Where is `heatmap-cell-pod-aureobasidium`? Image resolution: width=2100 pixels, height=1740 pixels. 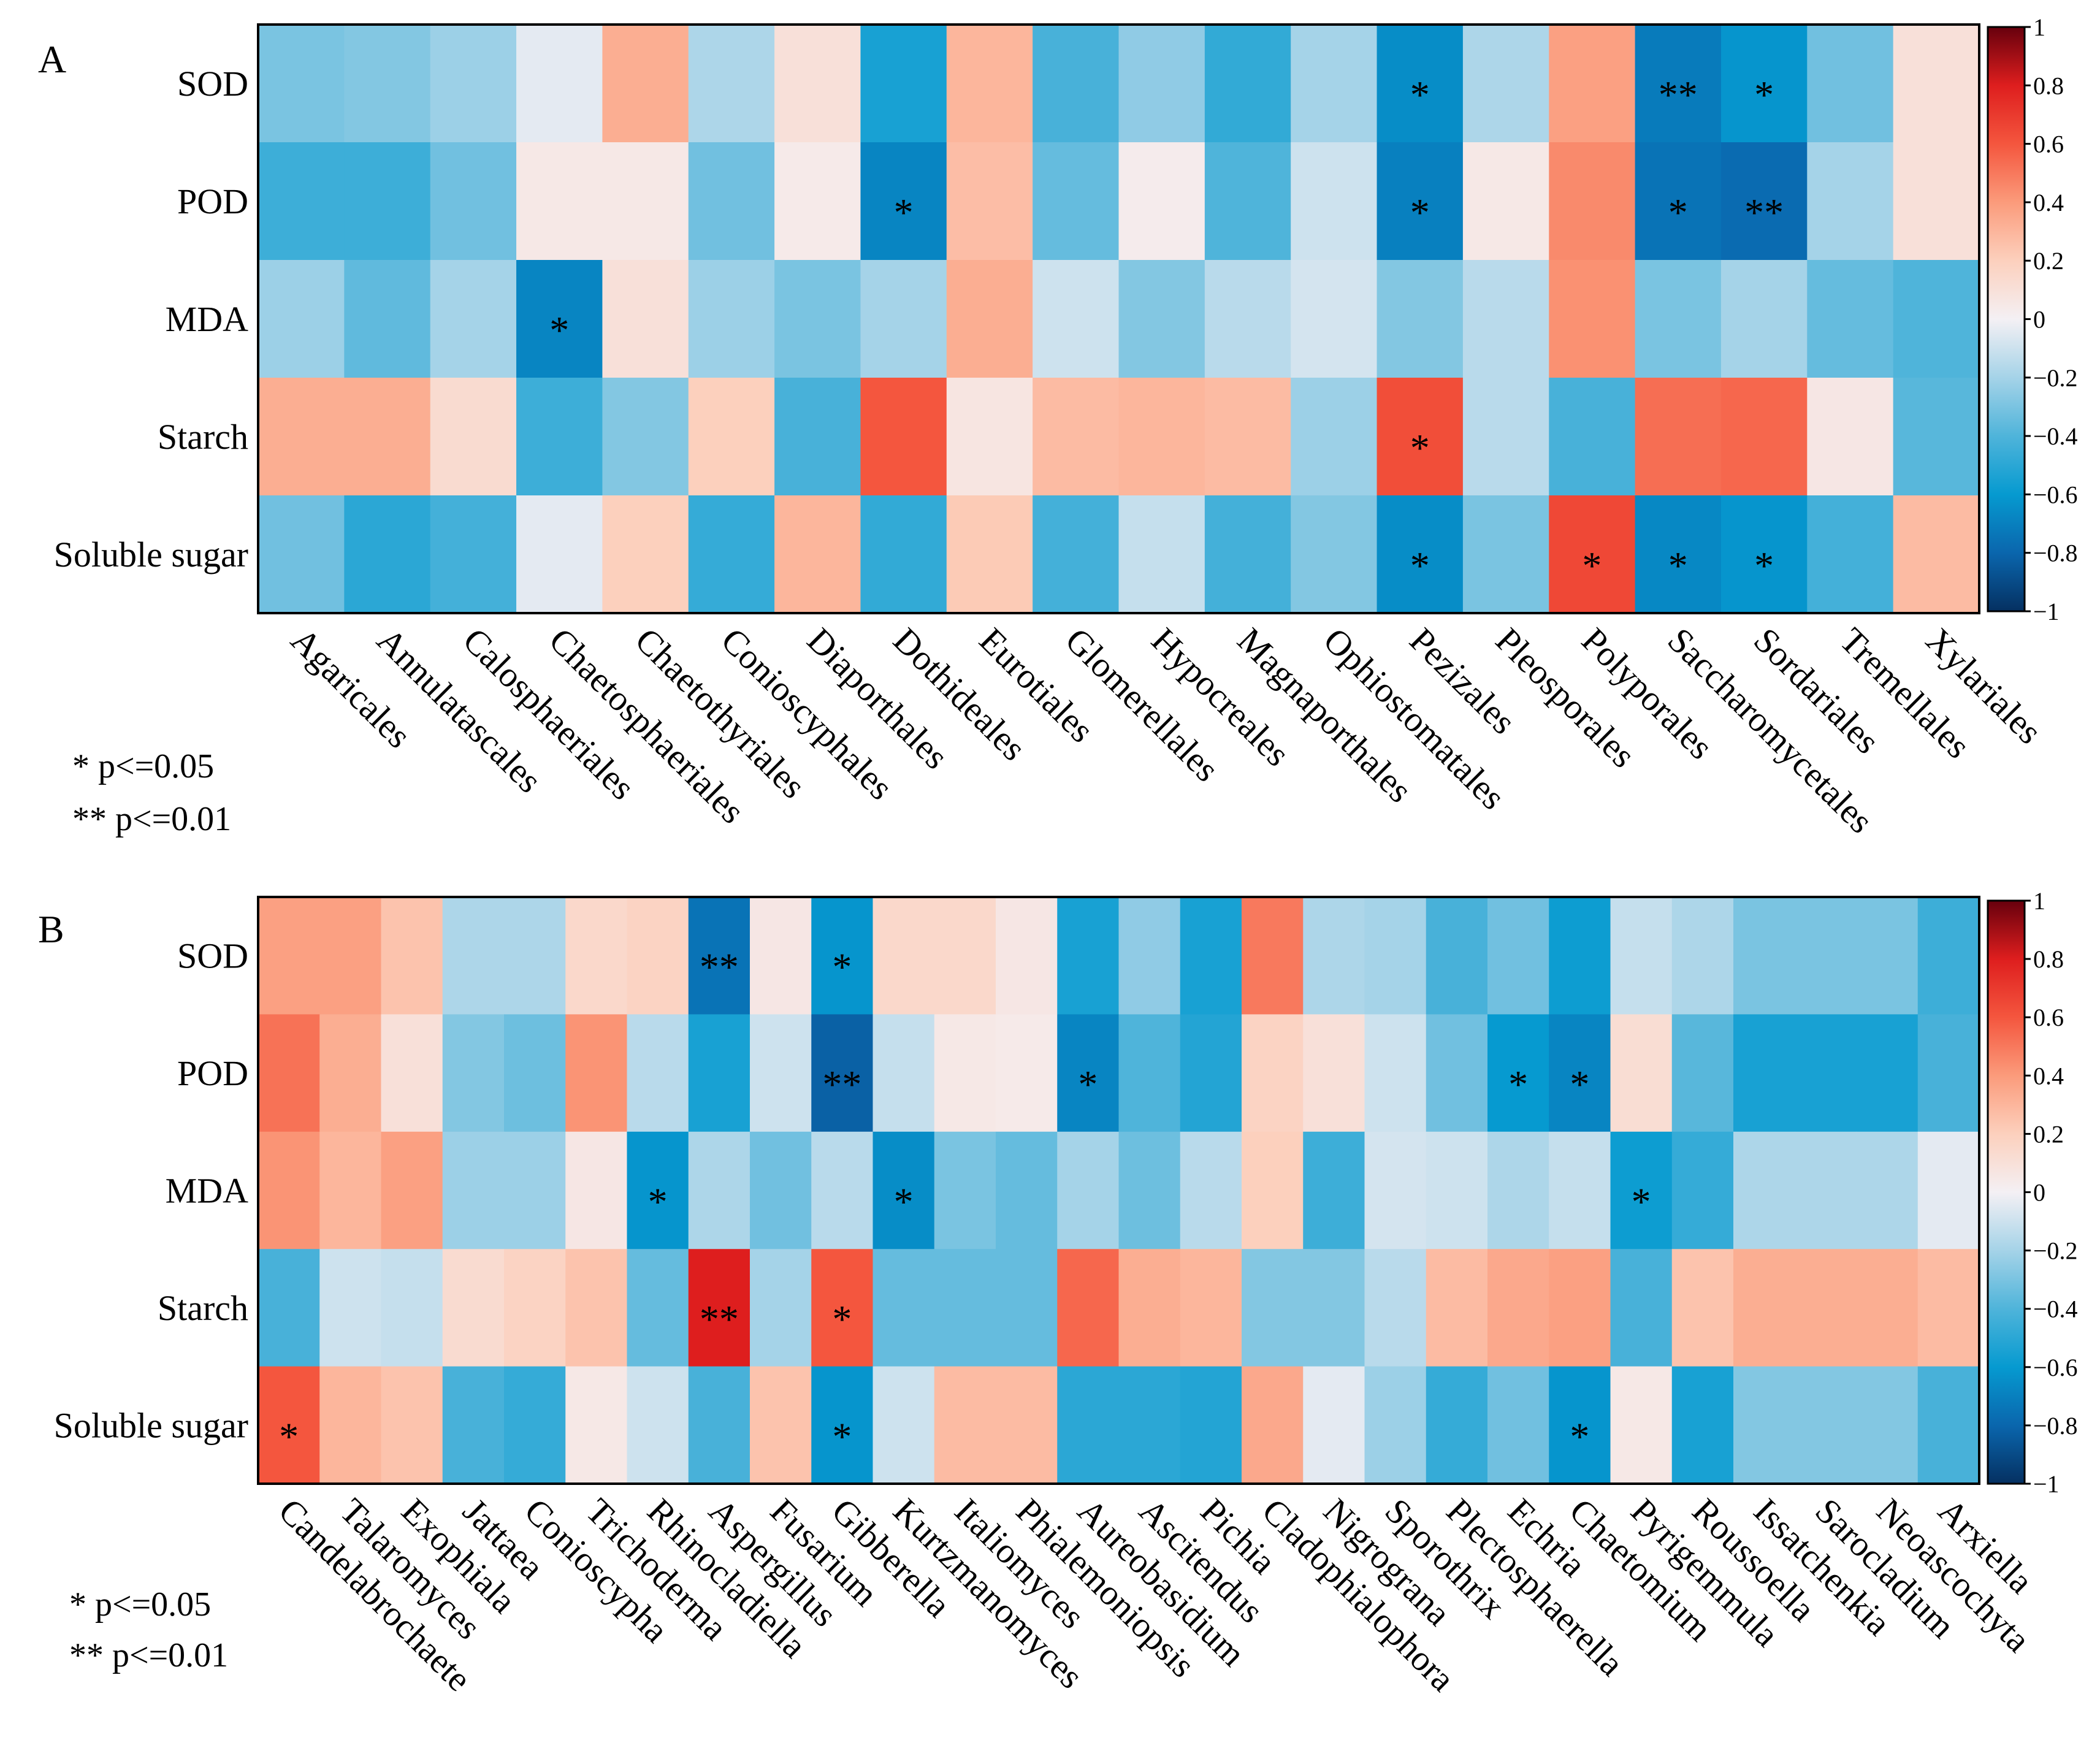
heatmap-cell-pod-aureobasidium is located at coordinates (1088, 1073).